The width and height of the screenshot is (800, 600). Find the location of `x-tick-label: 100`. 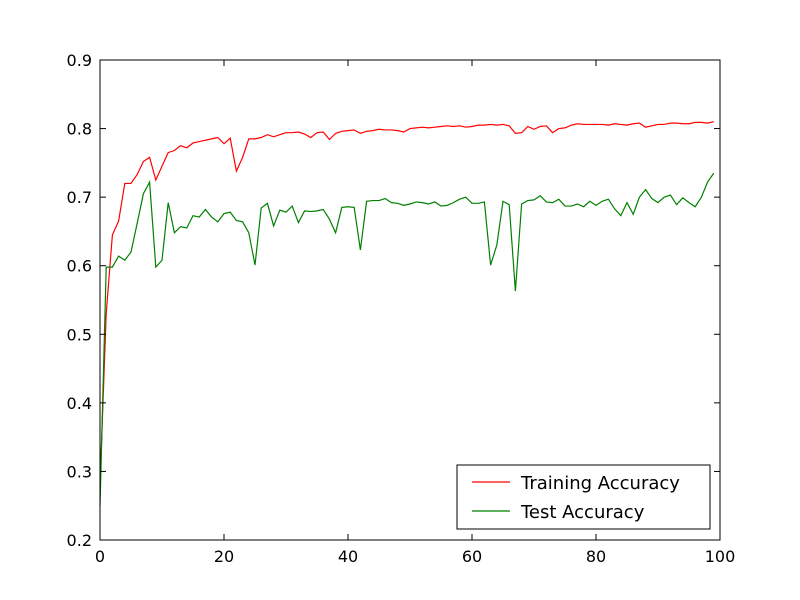

x-tick-label: 100 is located at coordinates (720, 556).